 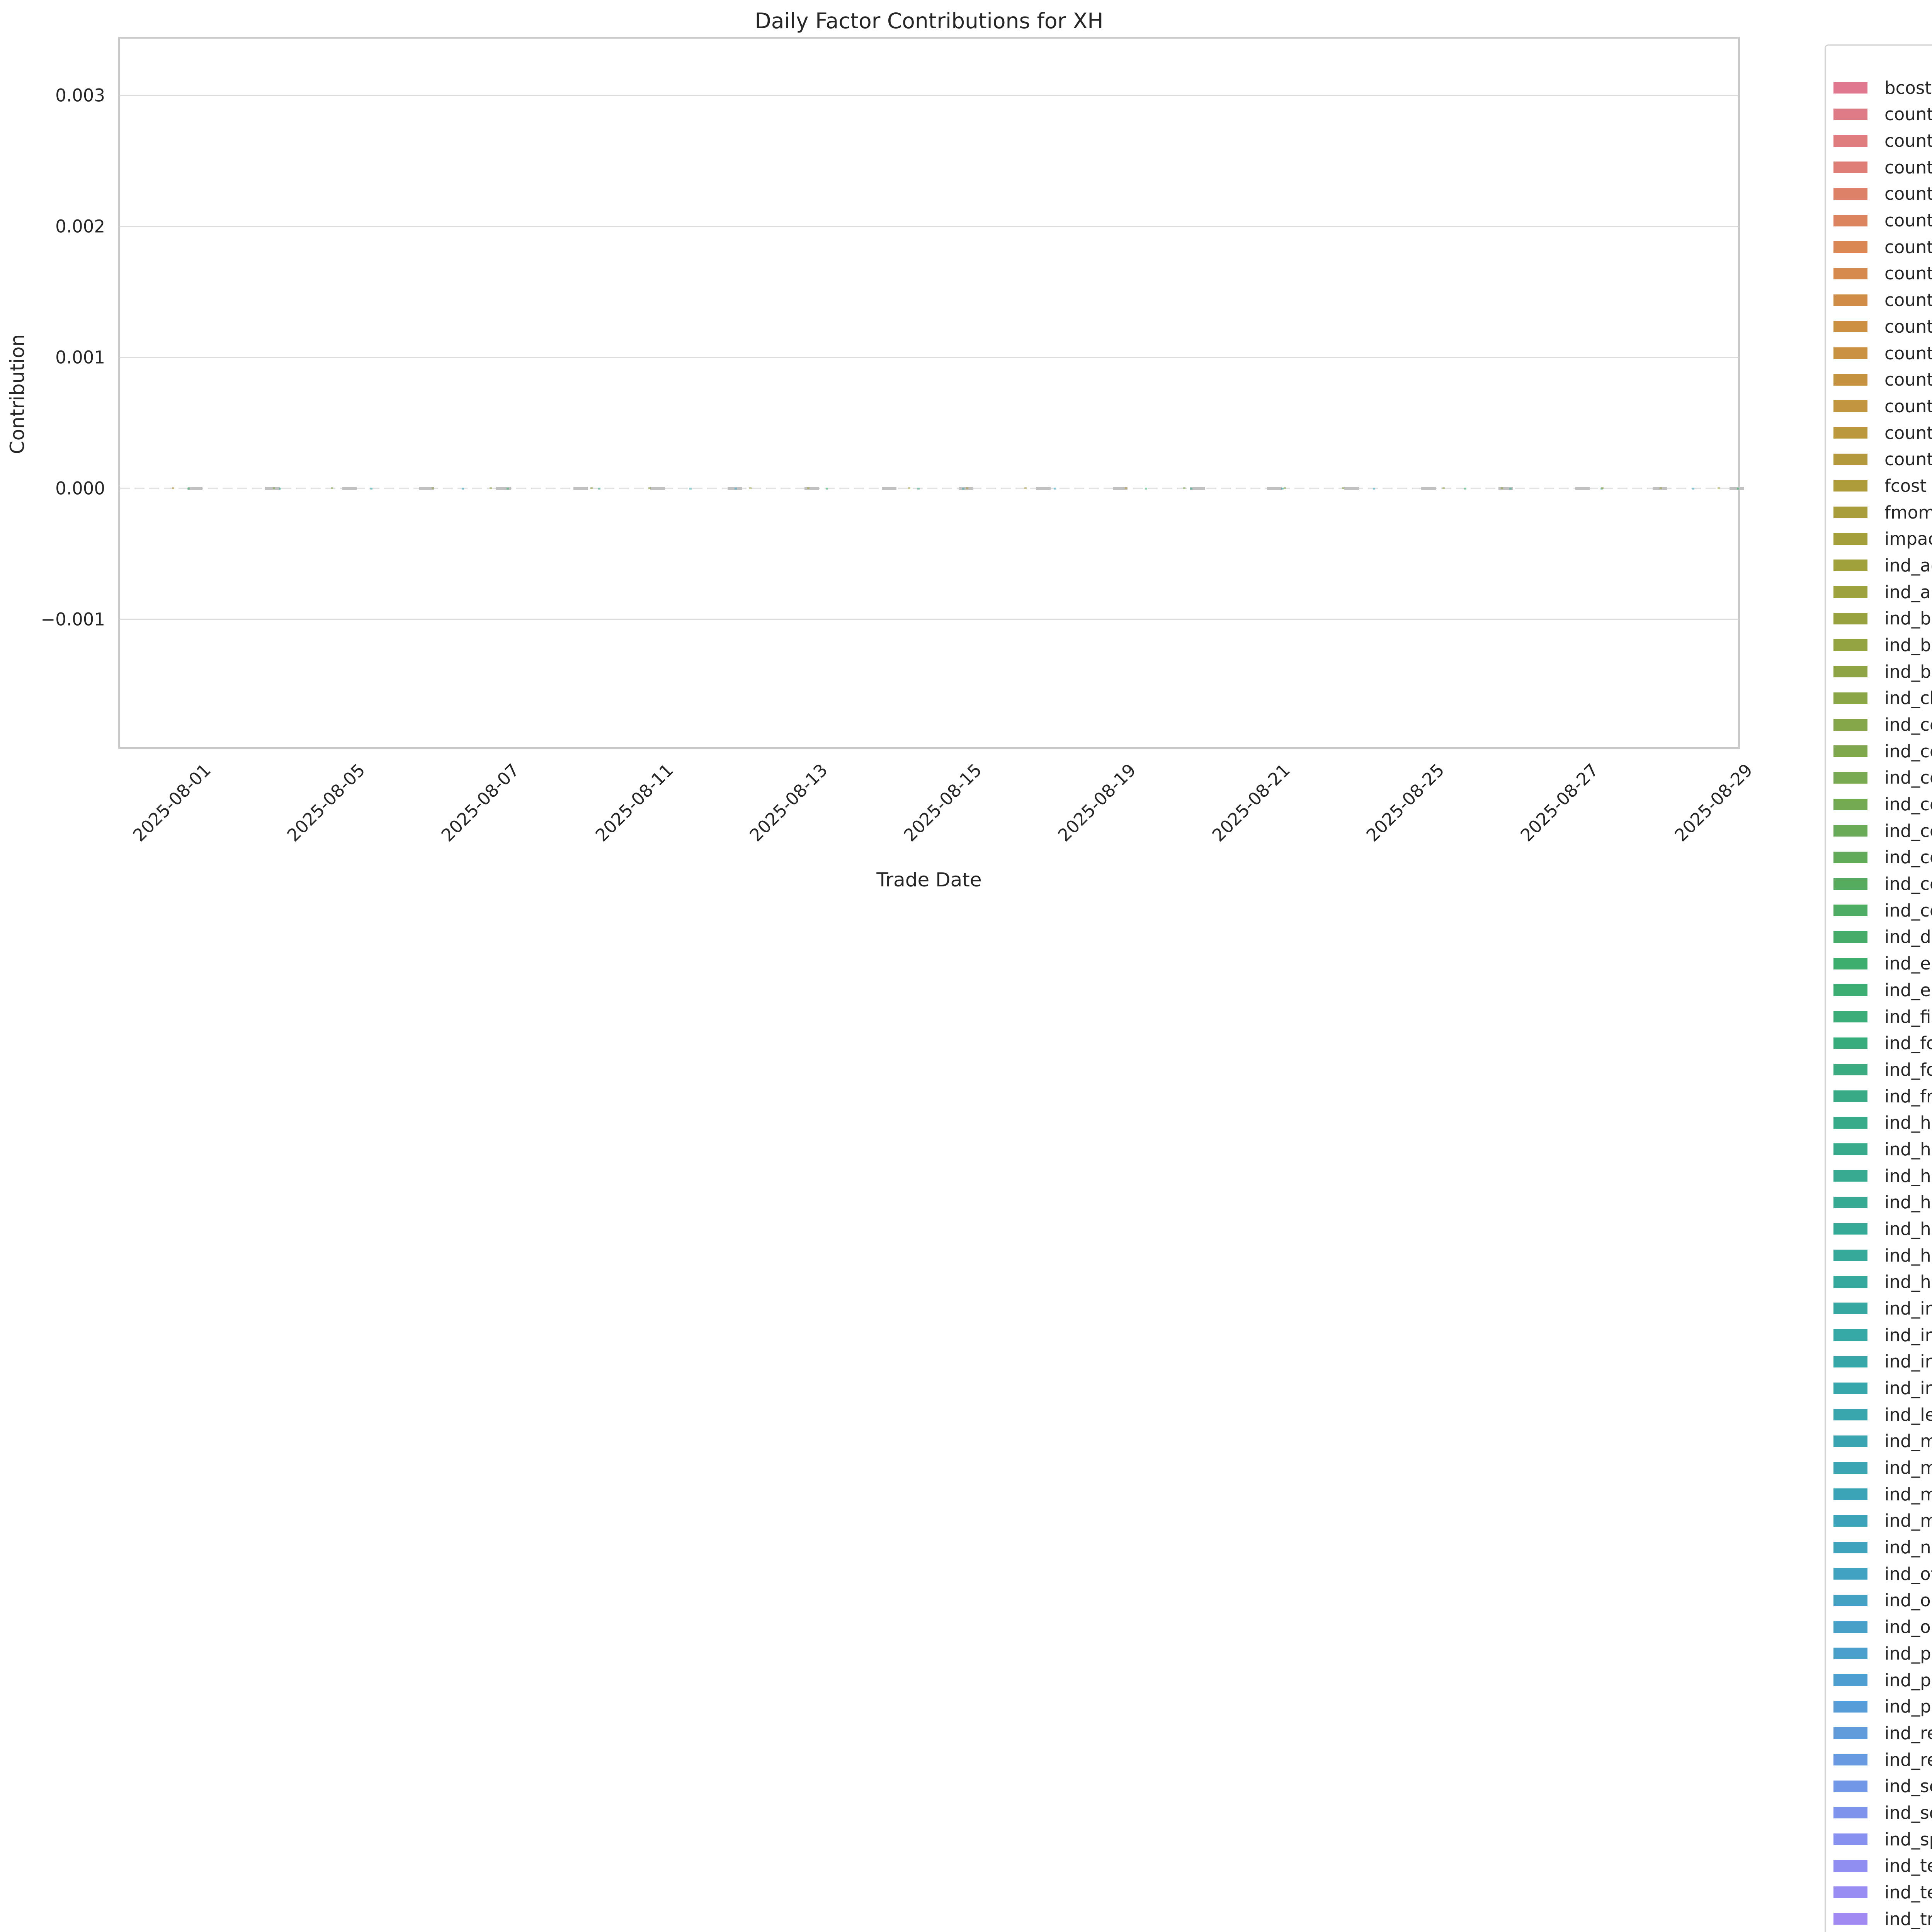 What do you see at coordinates (1879, 512) in the screenshot?
I see `legend-item: fmom` at bounding box center [1879, 512].